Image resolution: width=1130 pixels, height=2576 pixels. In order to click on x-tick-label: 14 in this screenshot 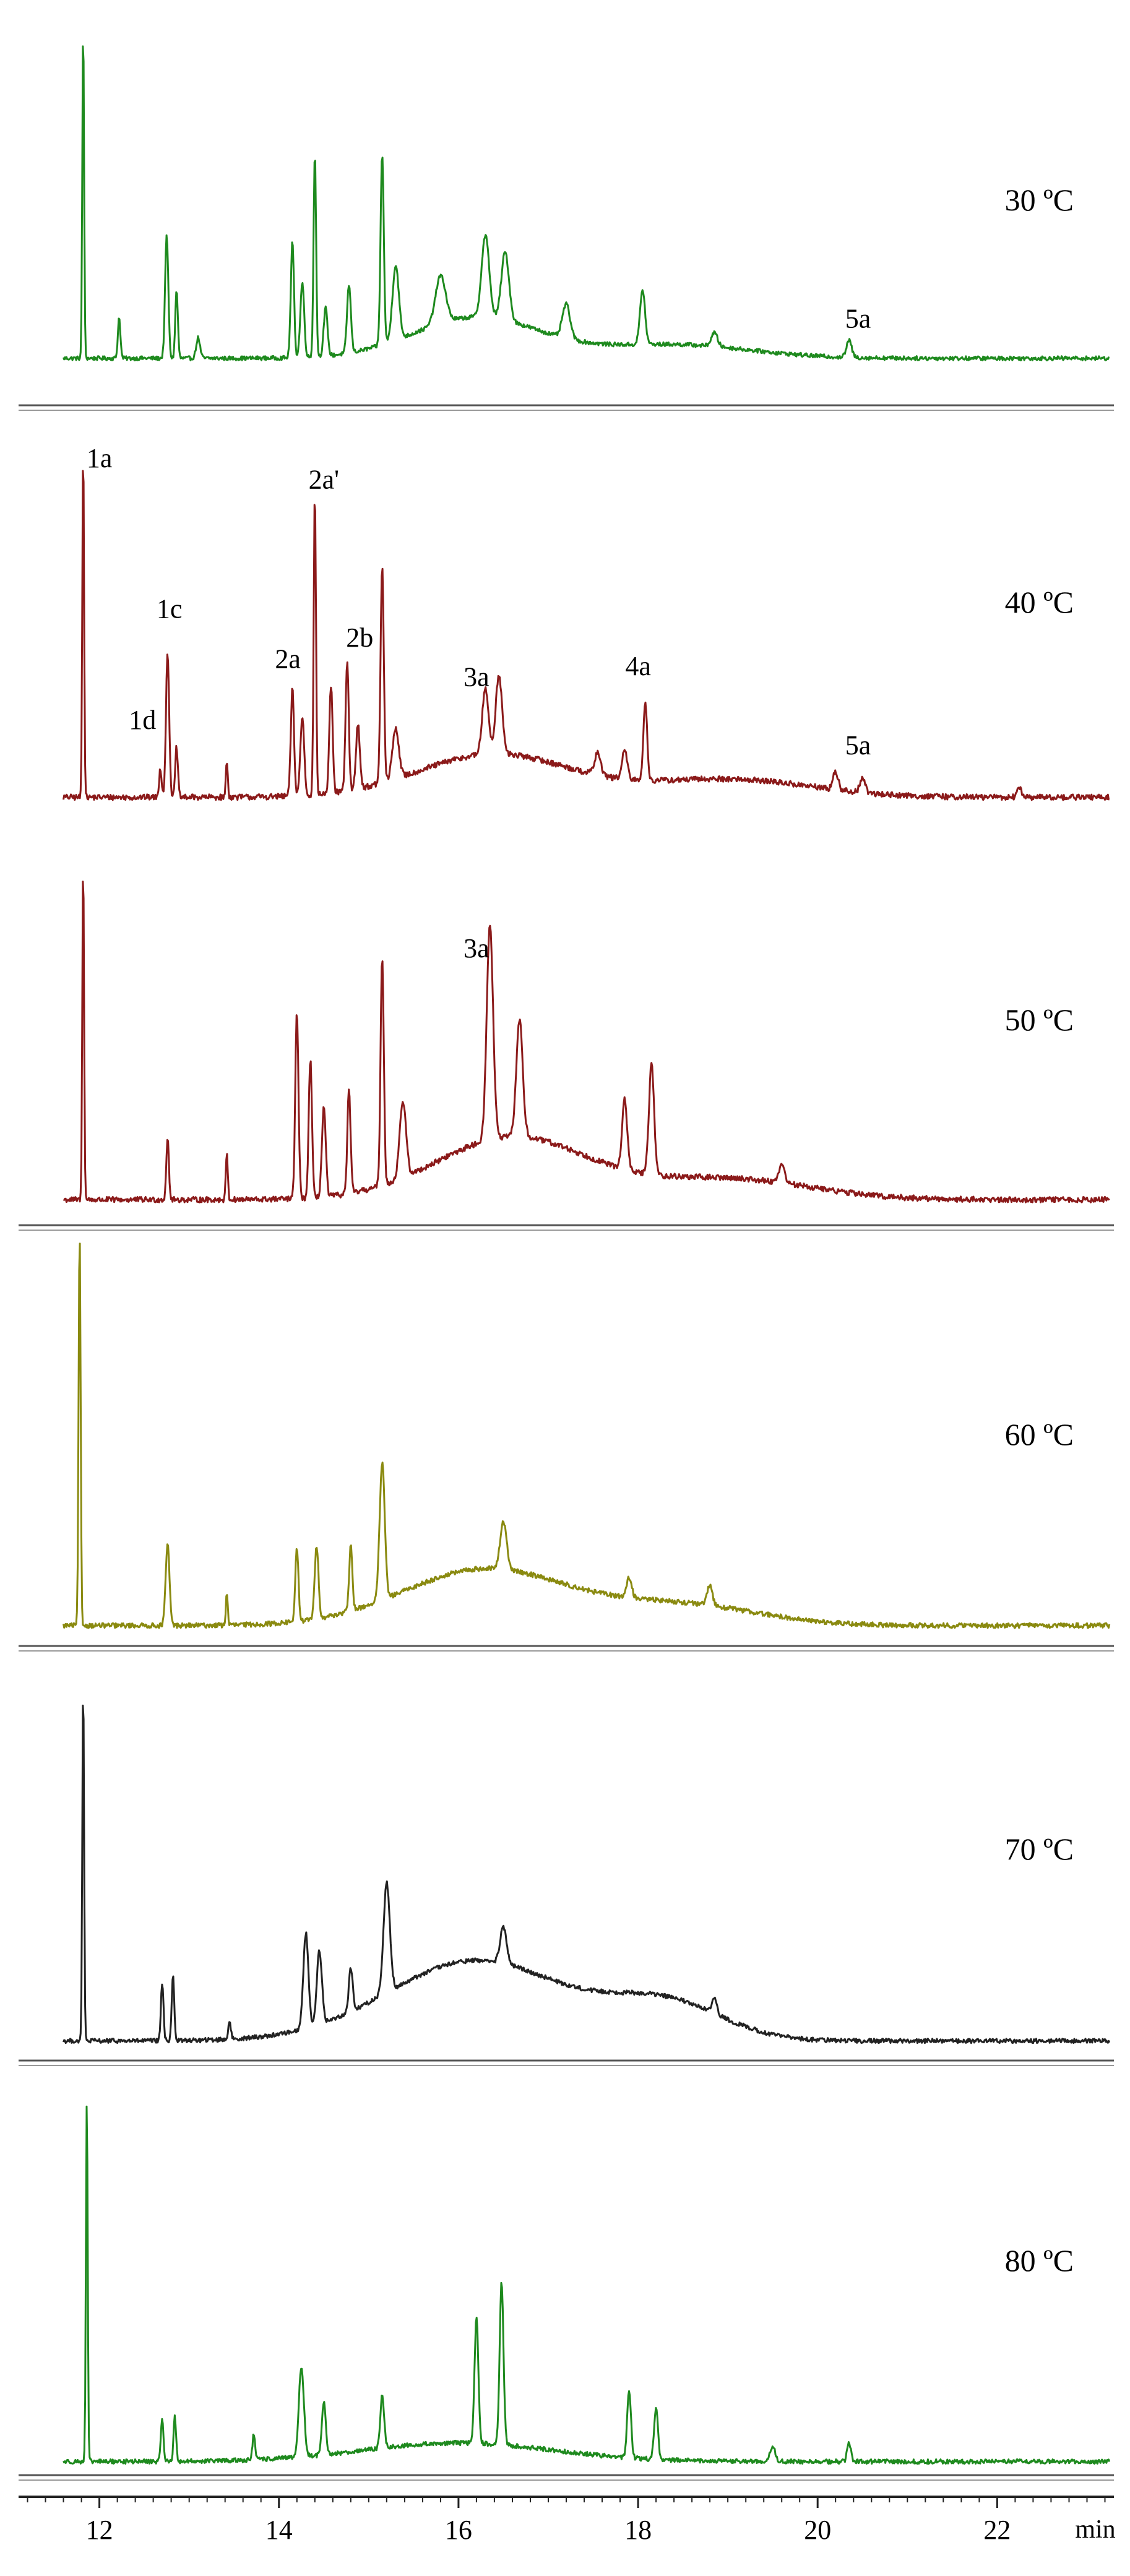, I will do `click(279, 2530)`.